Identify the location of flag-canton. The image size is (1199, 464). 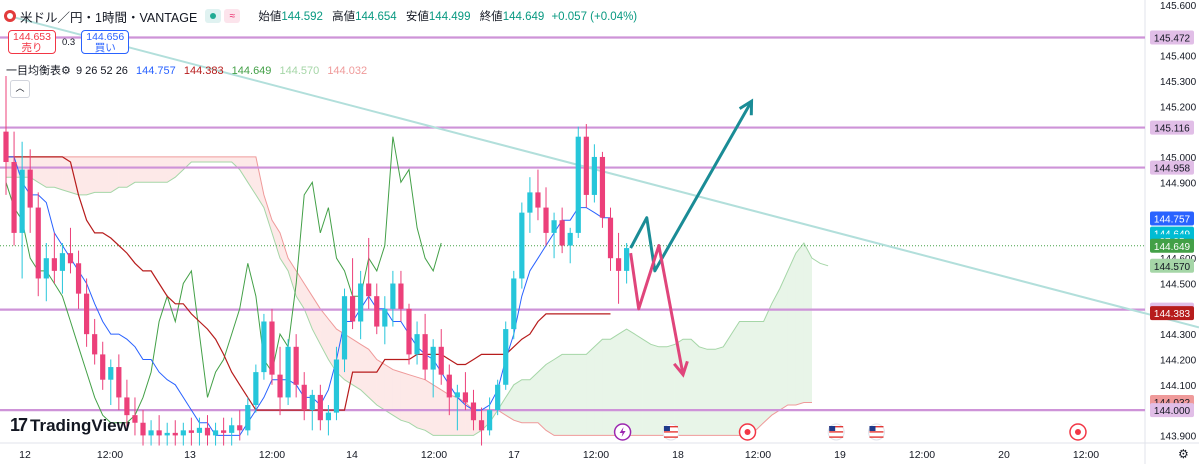
(832, 428).